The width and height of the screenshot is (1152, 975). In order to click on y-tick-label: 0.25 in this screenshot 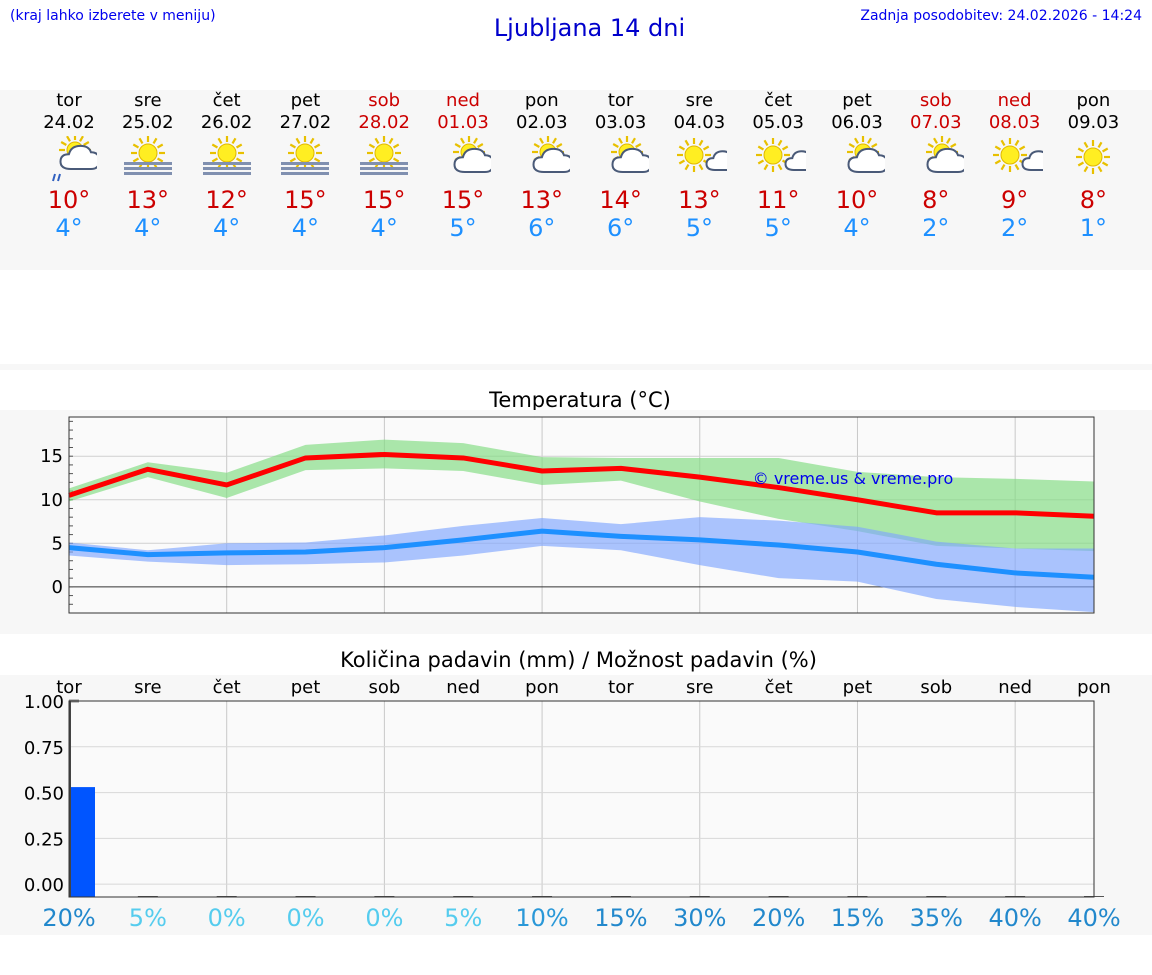, I will do `click(44, 839)`.